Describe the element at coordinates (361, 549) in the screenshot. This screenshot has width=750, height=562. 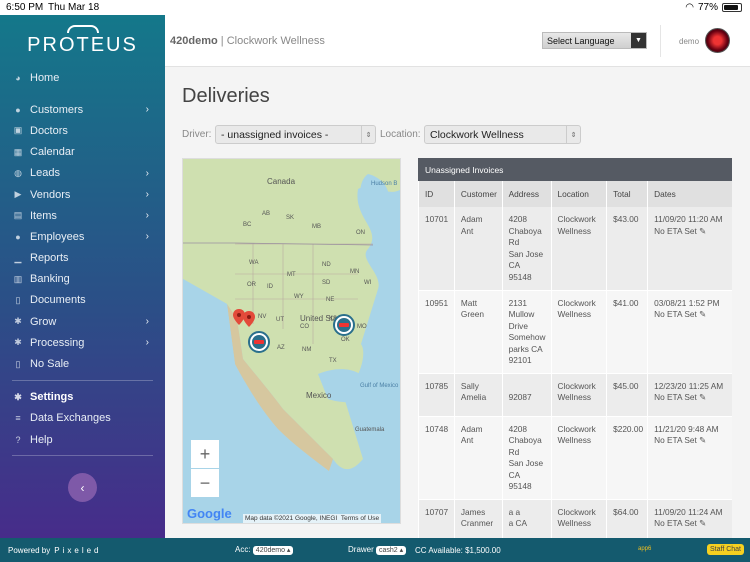
I see `drawer-label: Drawer` at that location.